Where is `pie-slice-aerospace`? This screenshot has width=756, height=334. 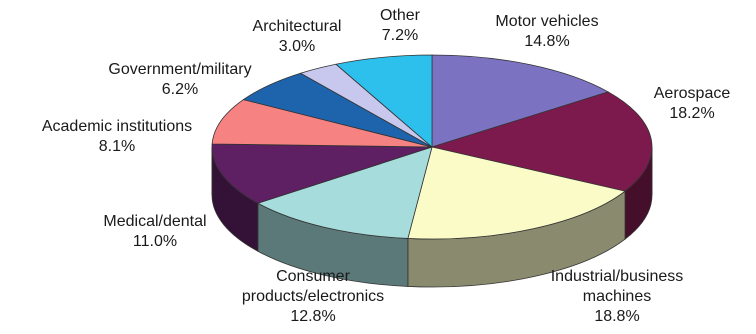 pie-slice-aerospace is located at coordinates (541, 141).